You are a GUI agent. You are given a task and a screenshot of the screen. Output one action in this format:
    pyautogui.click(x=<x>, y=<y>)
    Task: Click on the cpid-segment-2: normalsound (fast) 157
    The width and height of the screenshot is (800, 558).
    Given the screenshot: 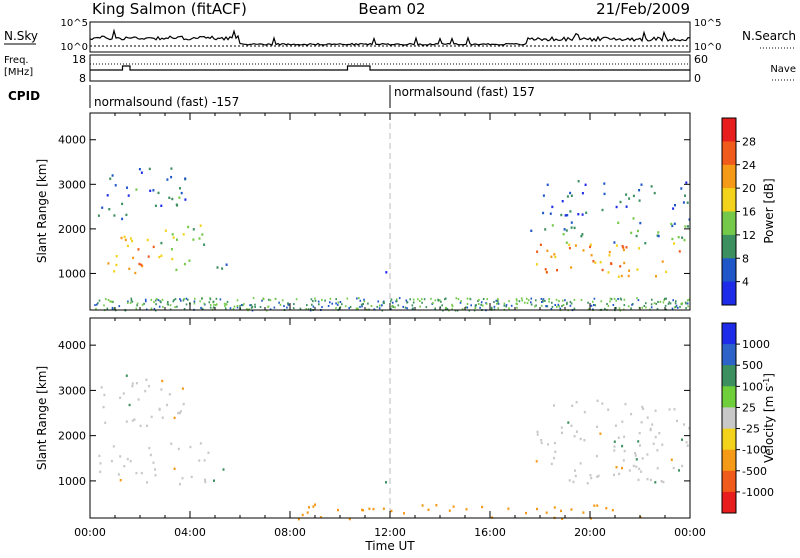 What is the action you would take?
    pyautogui.click(x=464, y=92)
    